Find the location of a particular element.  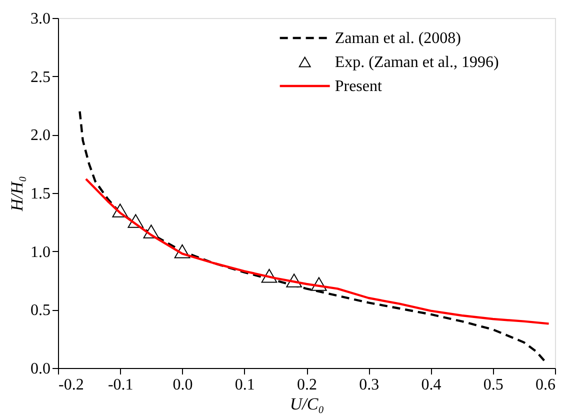

legend-label: Exp. (Zaman et al., 1996) is located at coordinates (416, 62).